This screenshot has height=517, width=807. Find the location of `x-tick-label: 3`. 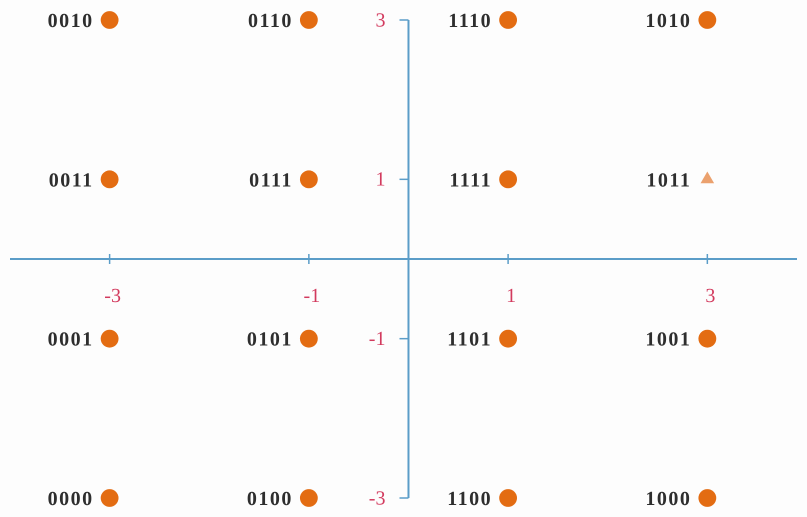

x-tick-label: 3 is located at coordinates (710, 296).